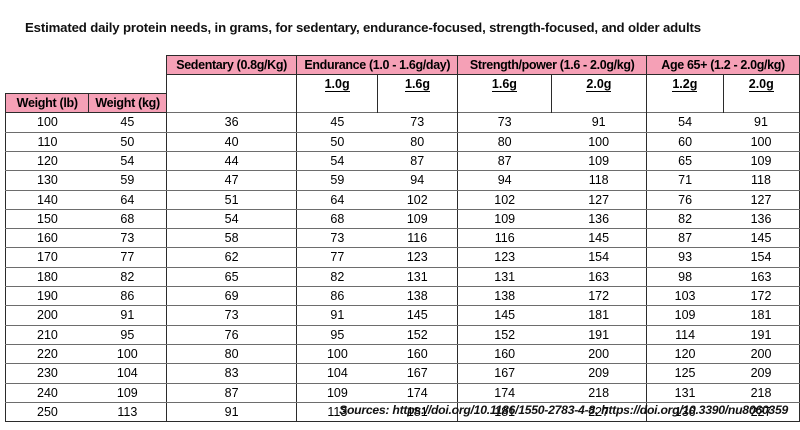  I want to click on cell-r5-c2: 54, so click(231, 219).